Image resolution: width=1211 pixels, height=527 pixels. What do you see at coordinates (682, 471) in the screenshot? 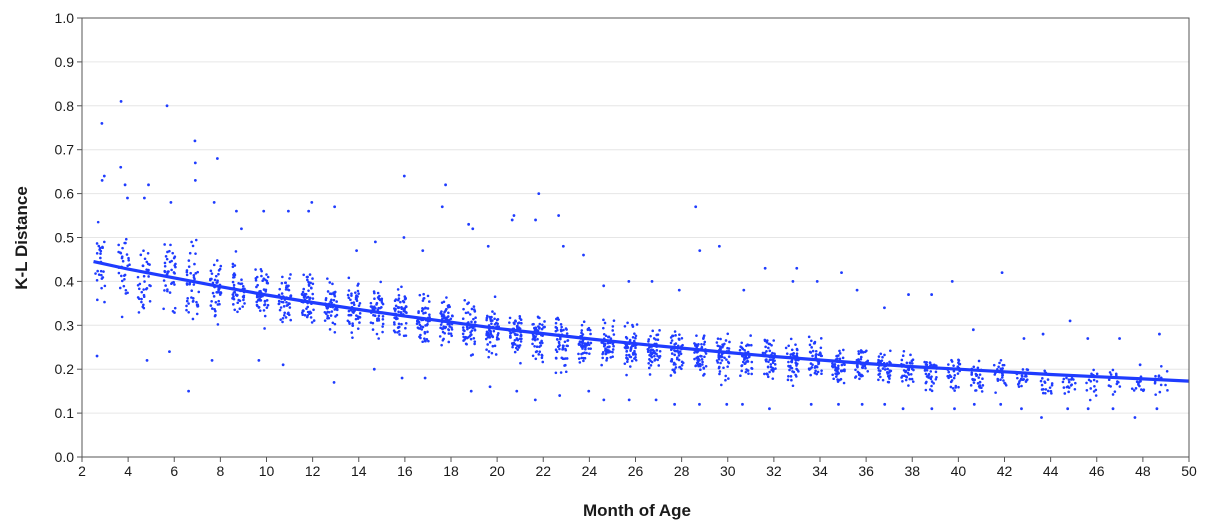
I see `x-tick-label: 28` at bounding box center [682, 471].